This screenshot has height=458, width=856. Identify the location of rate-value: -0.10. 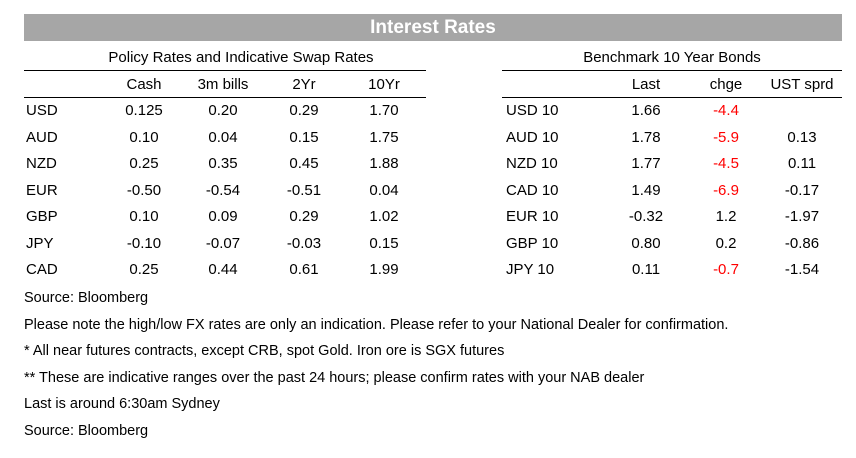
(144, 243).